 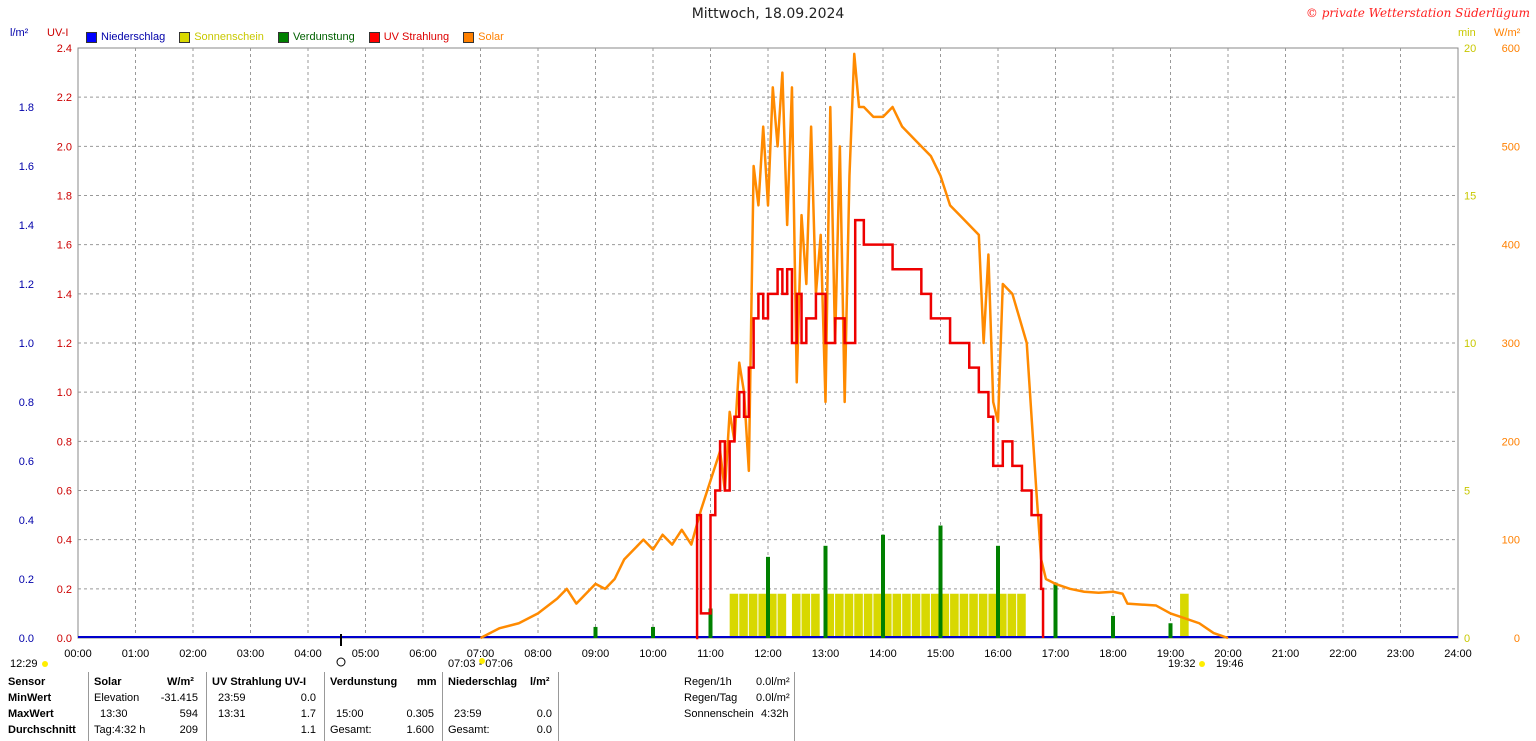 What do you see at coordinates (1202, 664) in the screenshot?
I see `marker-sunset-dot` at bounding box center [1202, 664].